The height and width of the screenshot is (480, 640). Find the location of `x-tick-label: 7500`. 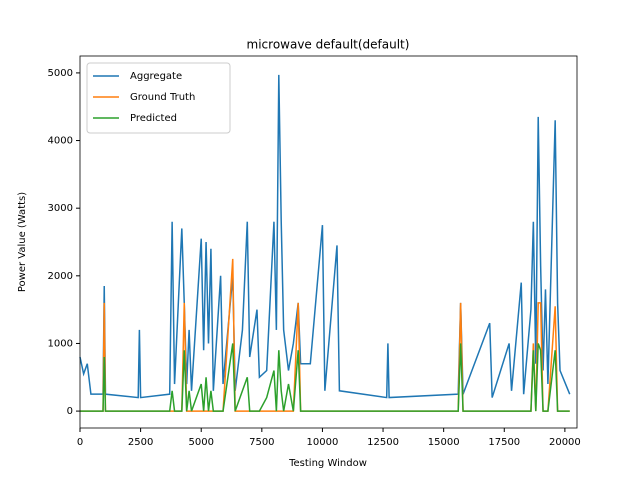

x-tick-label: 7500 is located at coordinates (261, 442).